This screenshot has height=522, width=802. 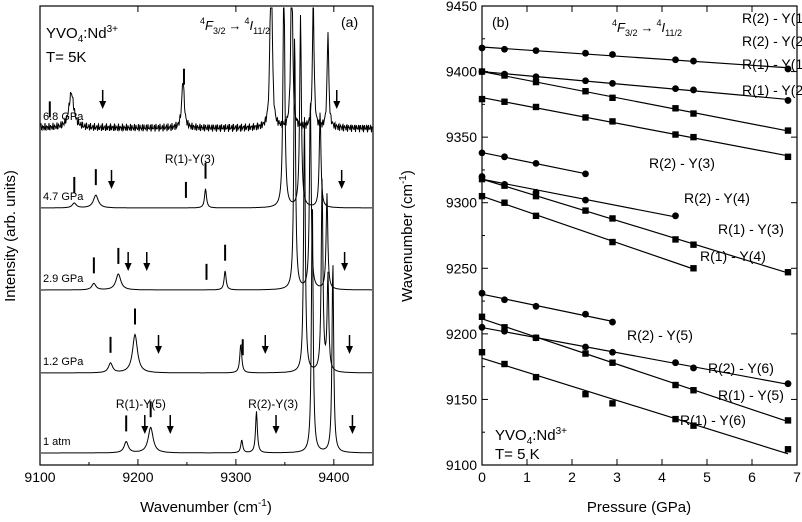 What do you see at coordinates (137, 477) in the screenshot?
I see `spectra-x-tick-label: 9200` at bounding box center [137, 477].